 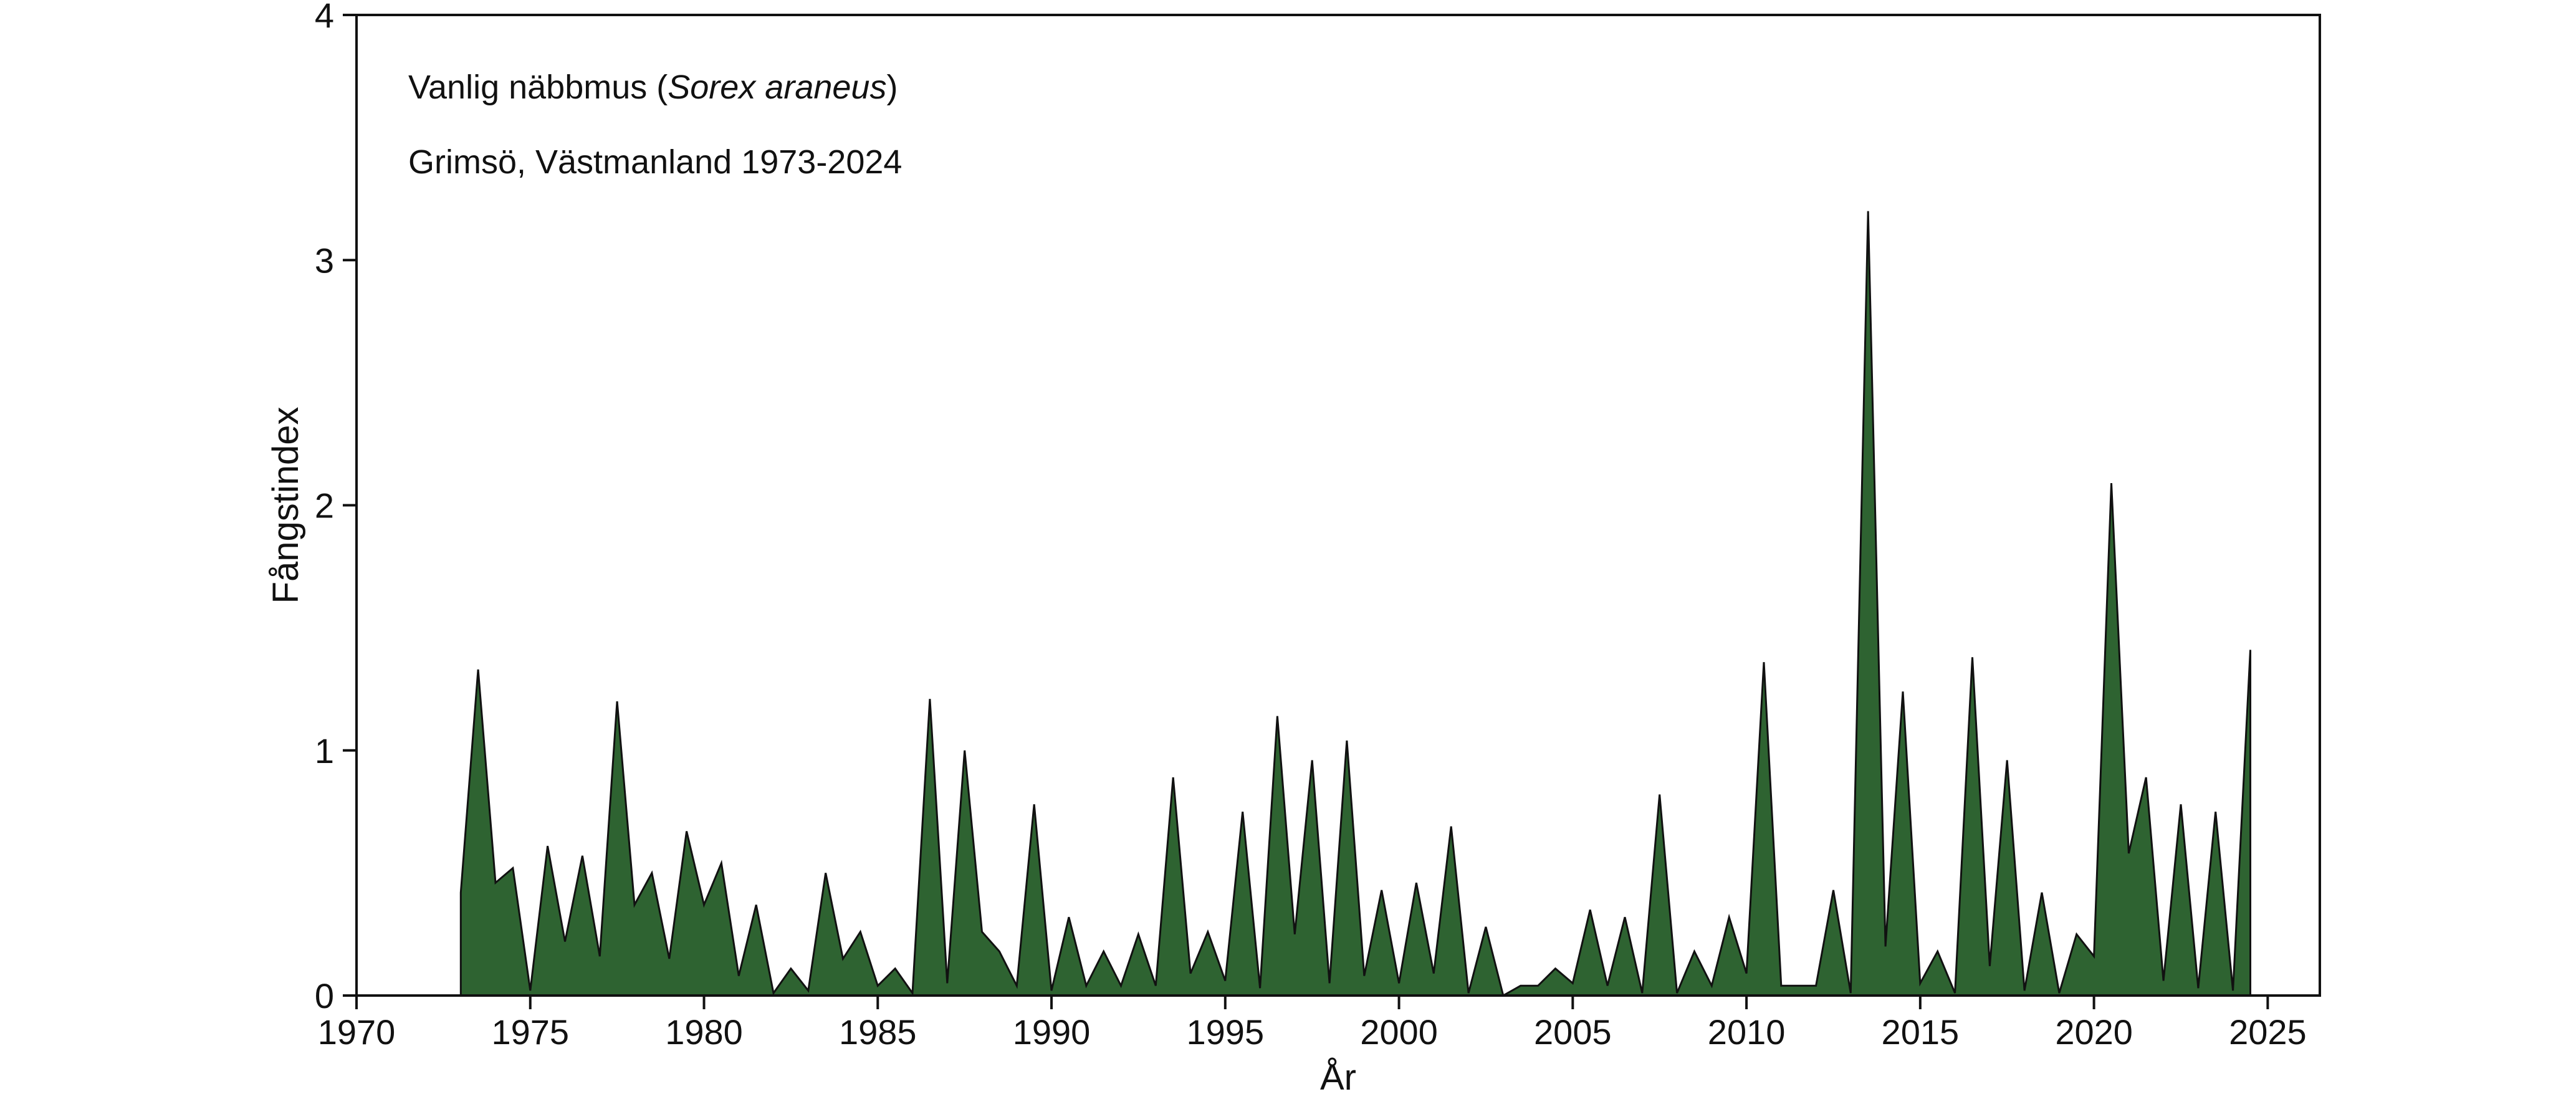 What do you see at coordinates (357, 1032) in the screenshot?
I see `x-tick-label: 1970` at bounding box center [357, 1032].